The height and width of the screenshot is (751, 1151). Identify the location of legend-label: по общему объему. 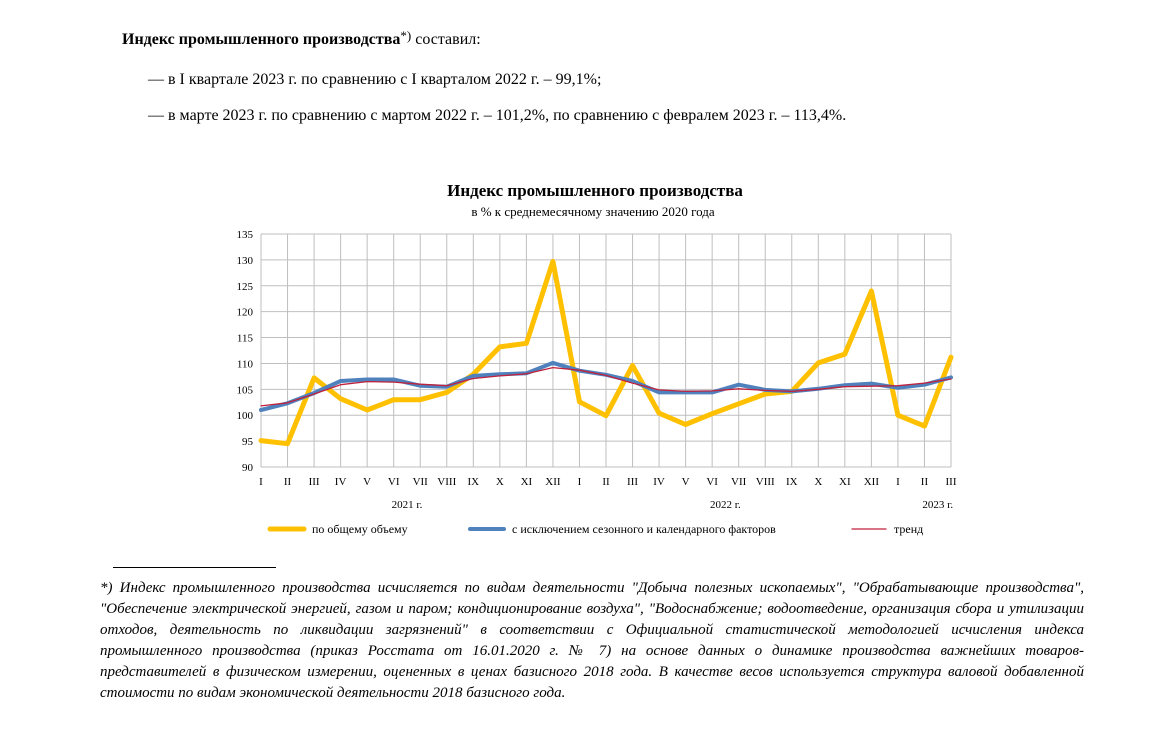
(360, 529).